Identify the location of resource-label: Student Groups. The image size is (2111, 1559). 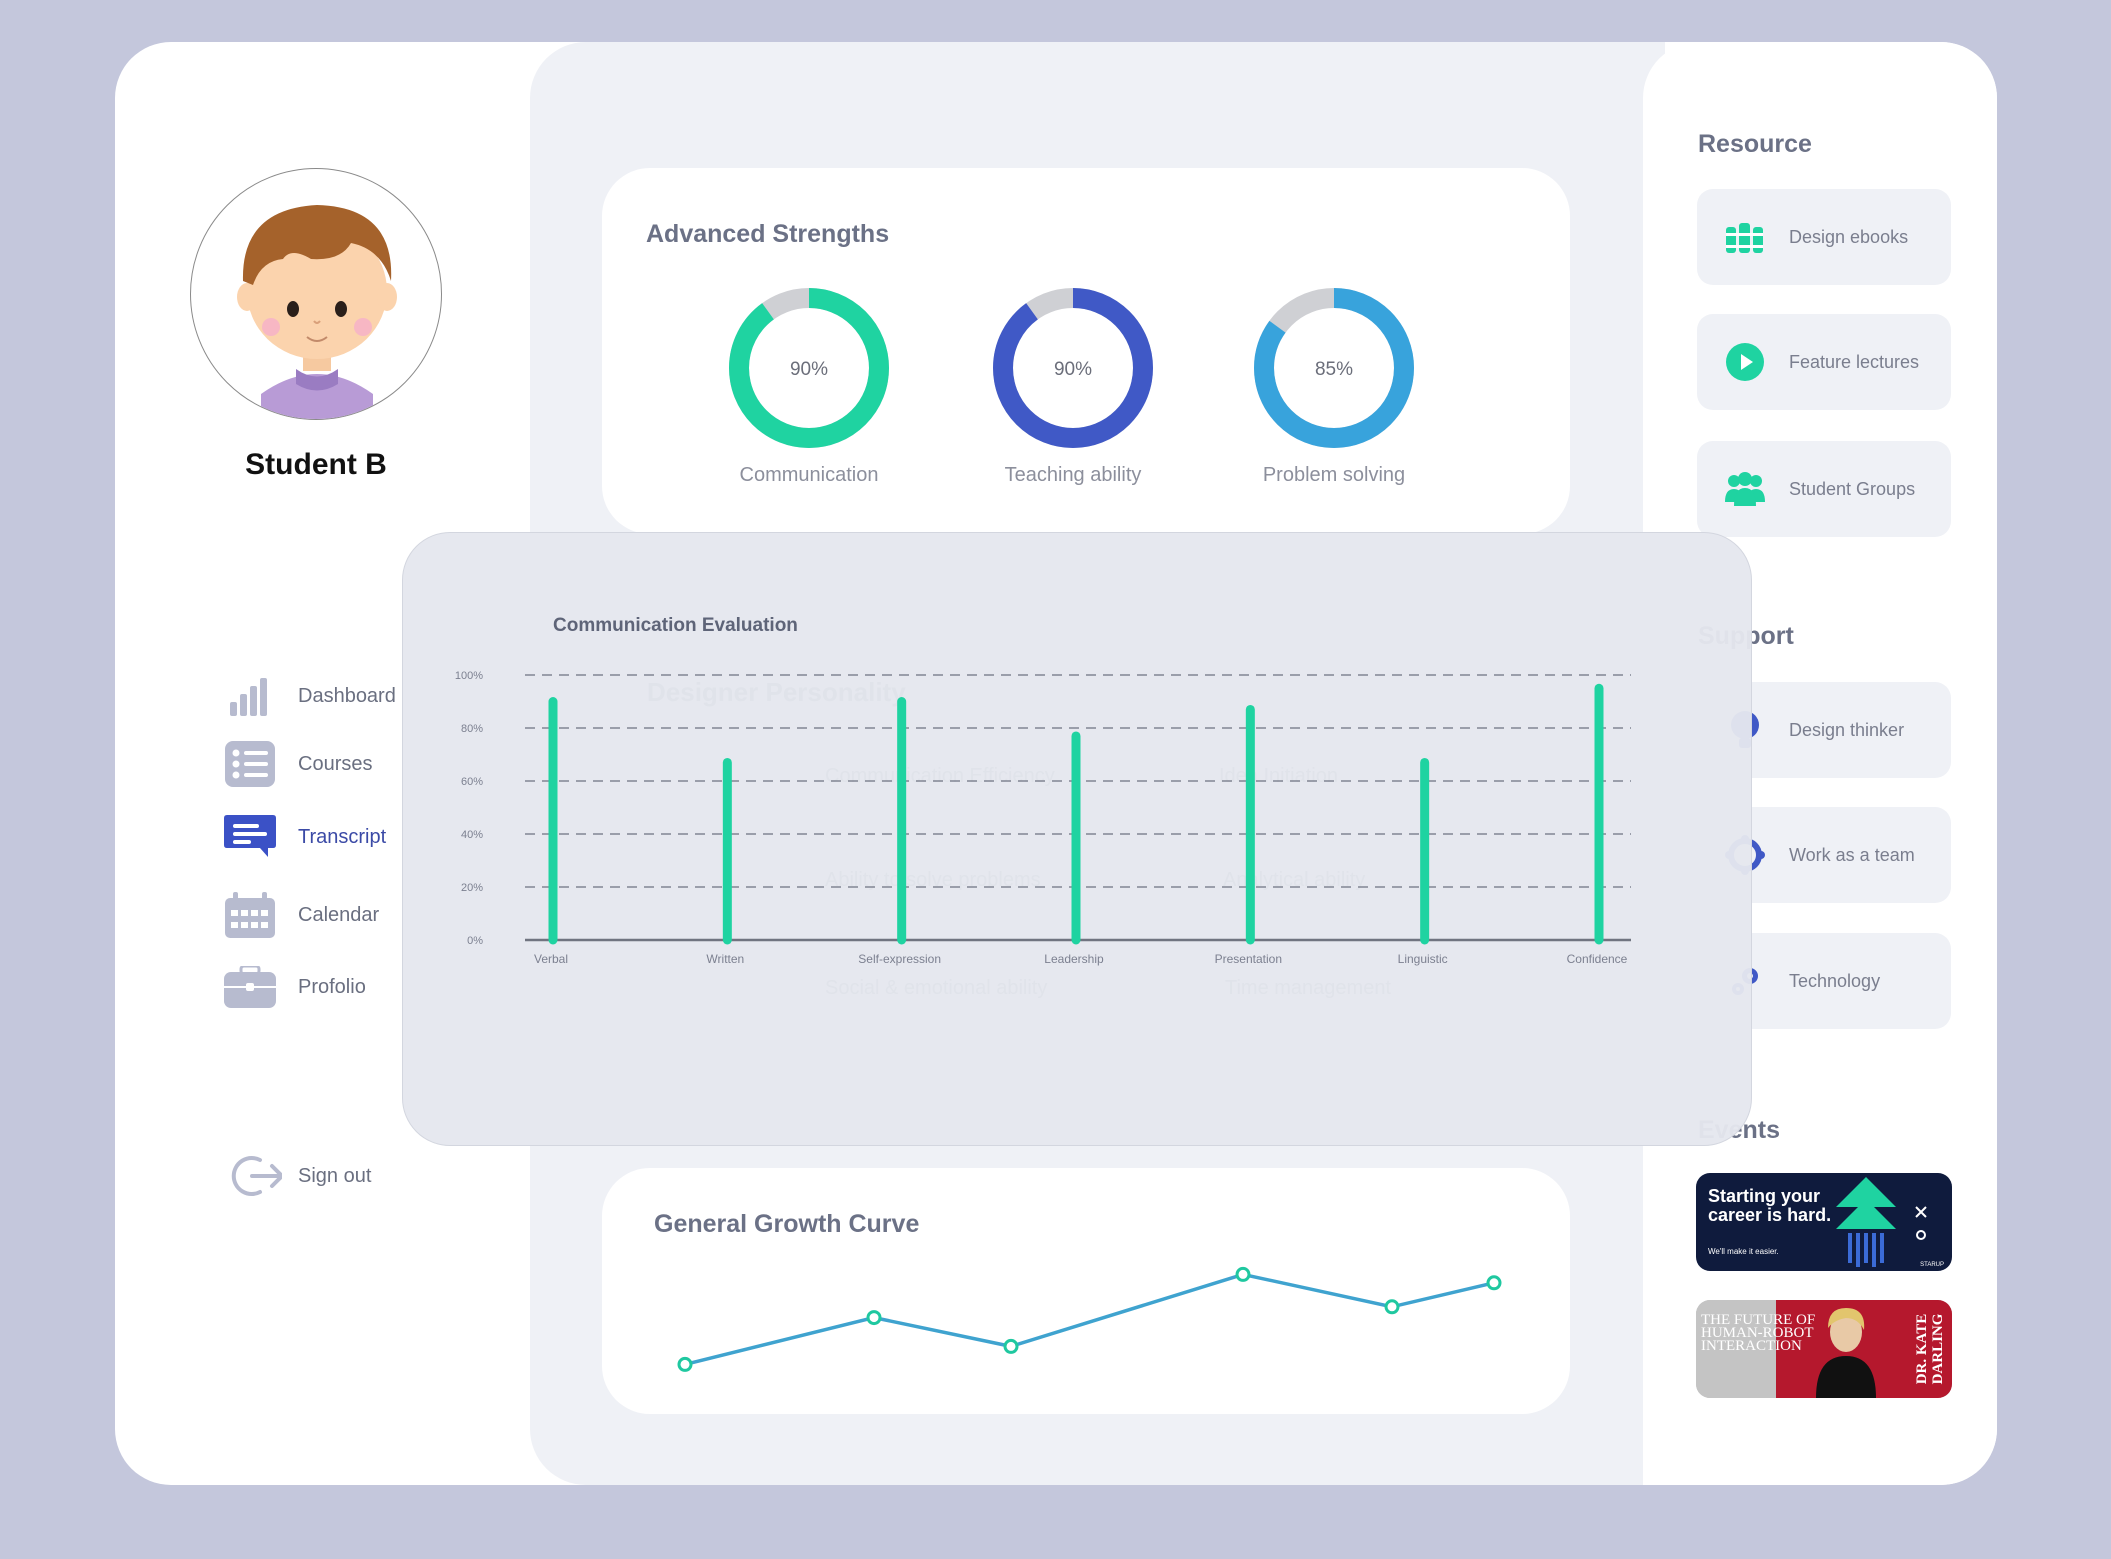
(1852, 488).